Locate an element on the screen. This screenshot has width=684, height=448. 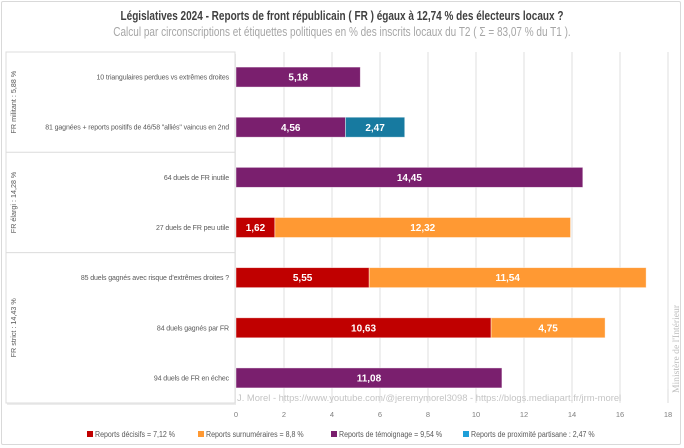
data-label: 4,75 is located at coordinates (548, 328).